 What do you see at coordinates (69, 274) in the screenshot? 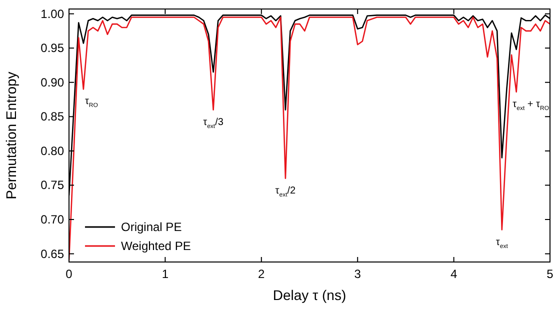
I see `x-tick-label: 0` at bounding box center [69, 274].